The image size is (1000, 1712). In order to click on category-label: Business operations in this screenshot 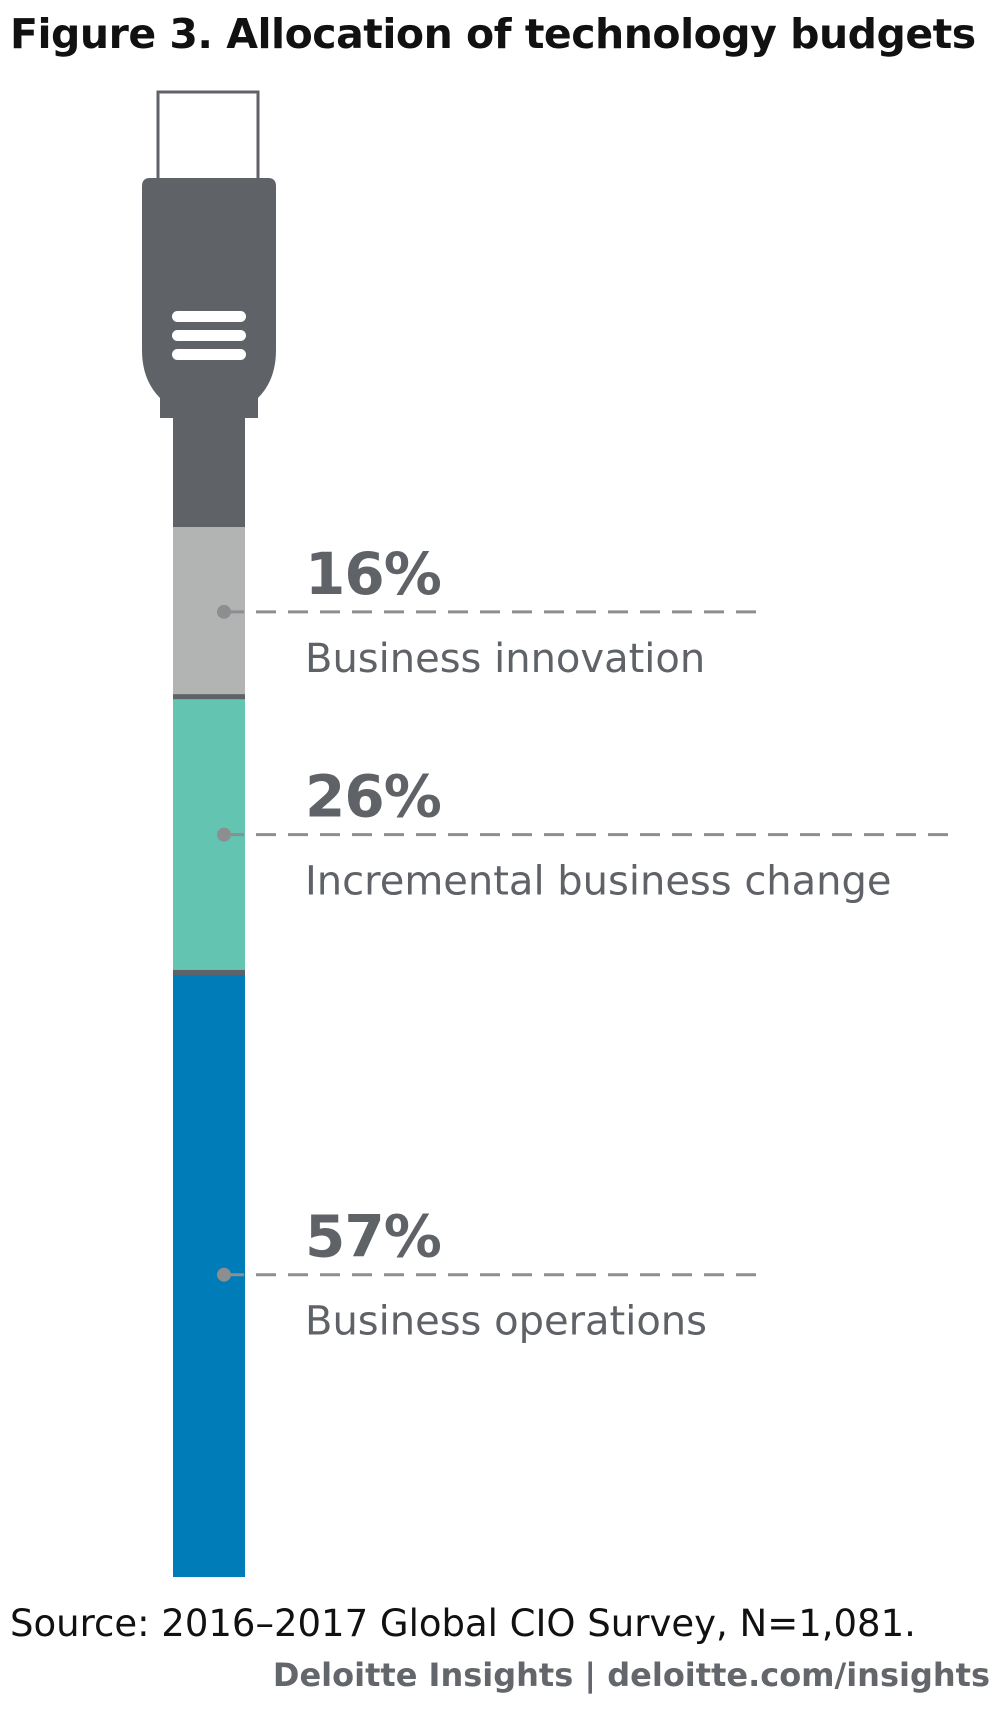, I will do `click(506, 1322)`.